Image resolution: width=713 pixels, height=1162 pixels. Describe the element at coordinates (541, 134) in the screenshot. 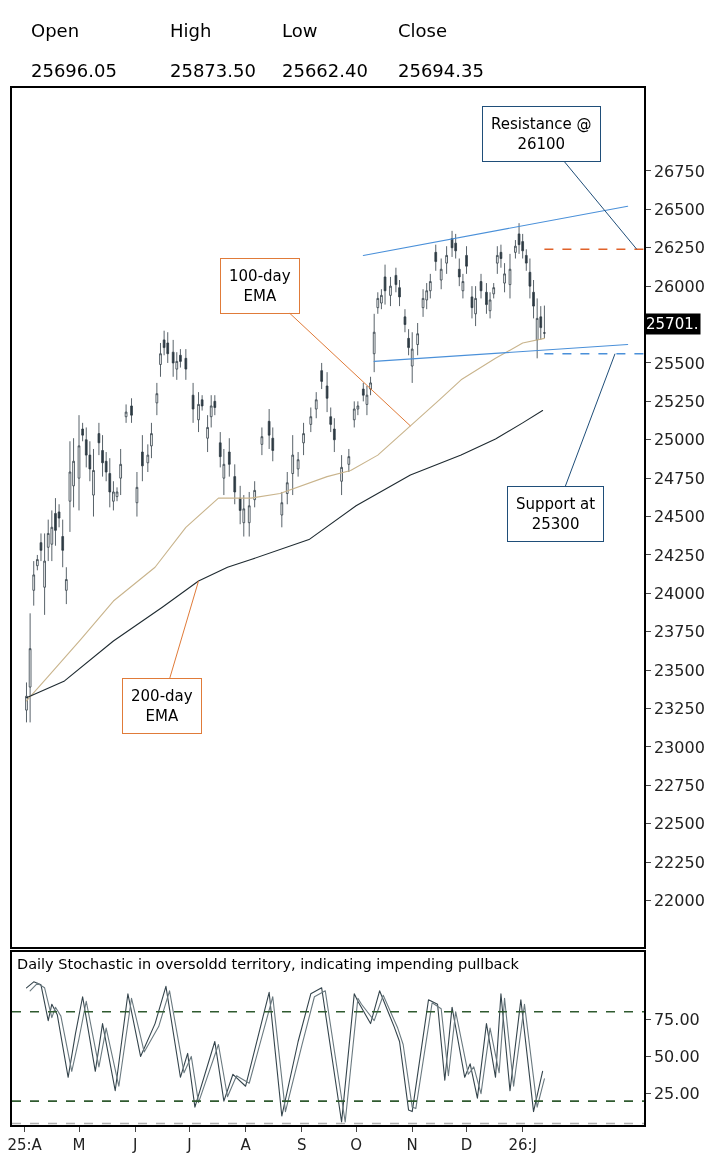

I see `annotation: Resistance @ 26100` at that location.